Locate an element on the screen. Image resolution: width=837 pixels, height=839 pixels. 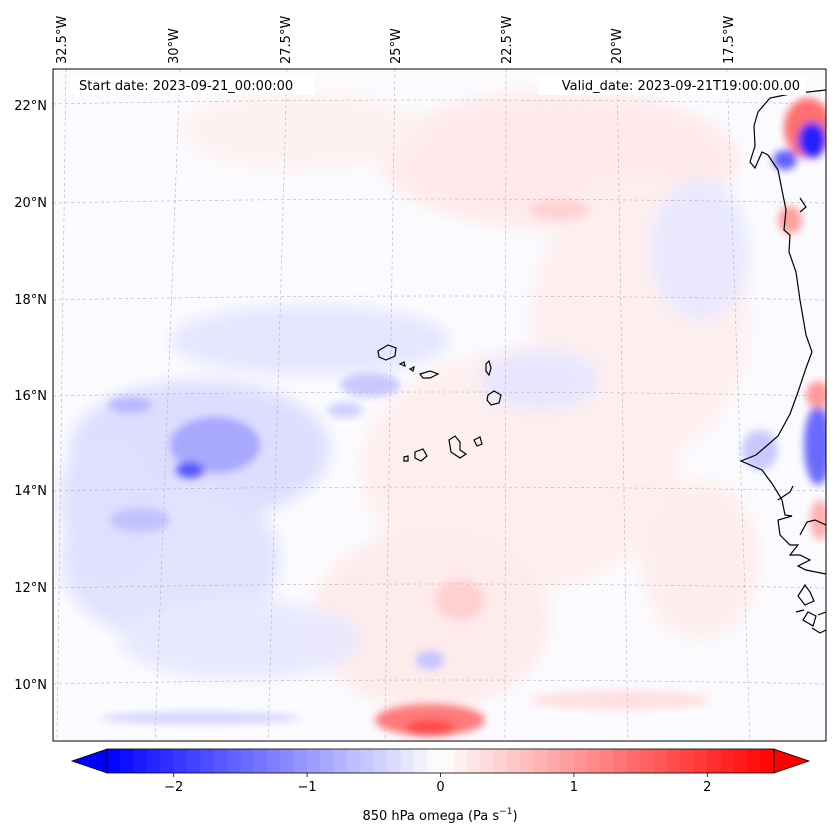
colorbar-tick-label: −2 is located at coordinates (173, 787).